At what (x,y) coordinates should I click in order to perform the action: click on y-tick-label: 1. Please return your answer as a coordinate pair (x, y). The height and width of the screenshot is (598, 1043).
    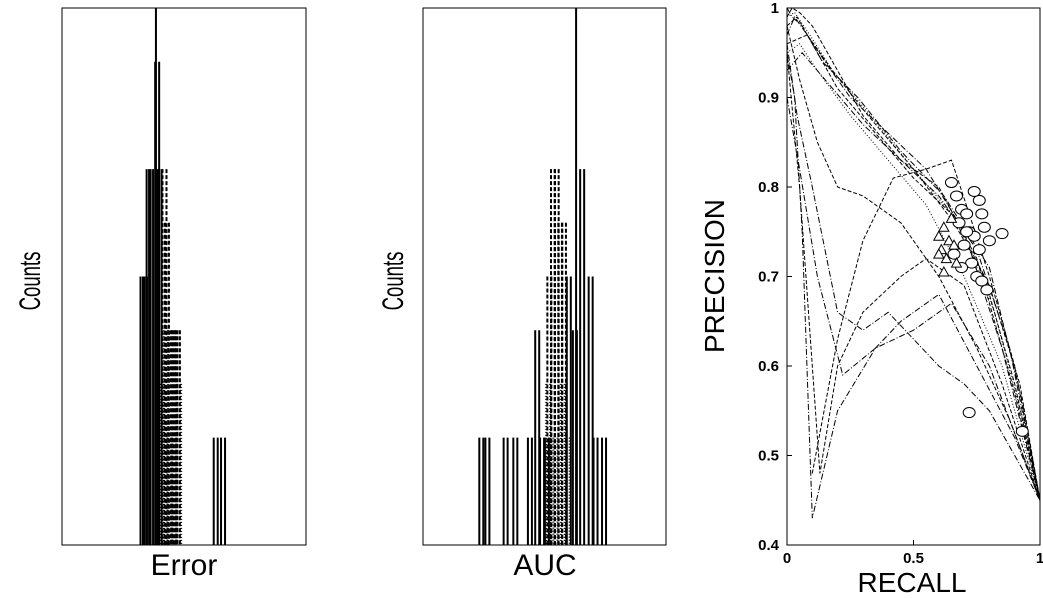
    Looking at the image, I should click on (775, 8).